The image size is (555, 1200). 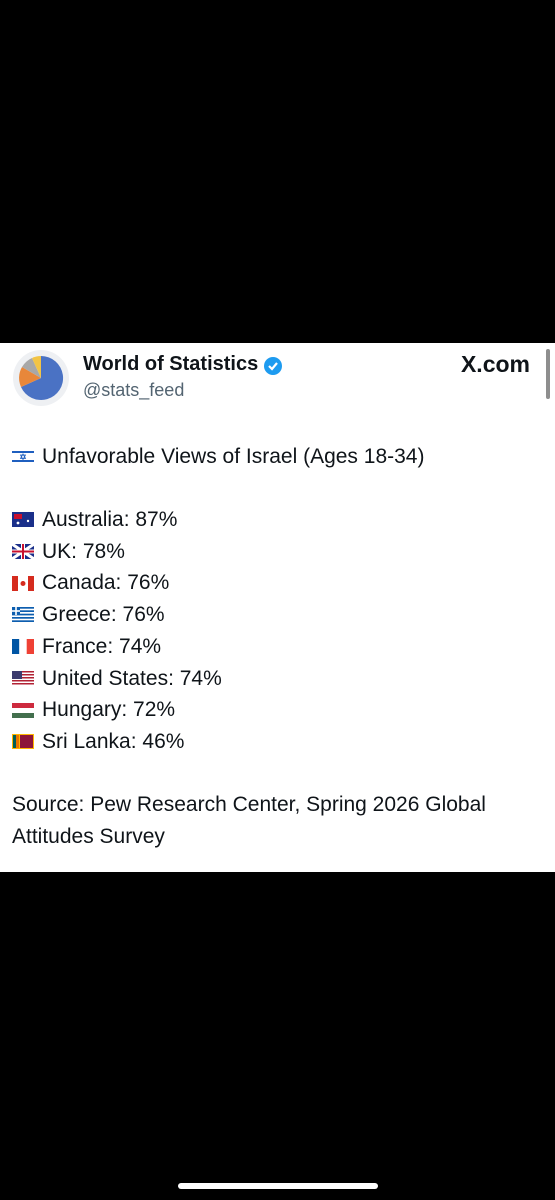 What do you see at coordinates (103, 615) in the screenshot?
I see `stat-item: Greece: 76%` at bounding box center [103, 615].